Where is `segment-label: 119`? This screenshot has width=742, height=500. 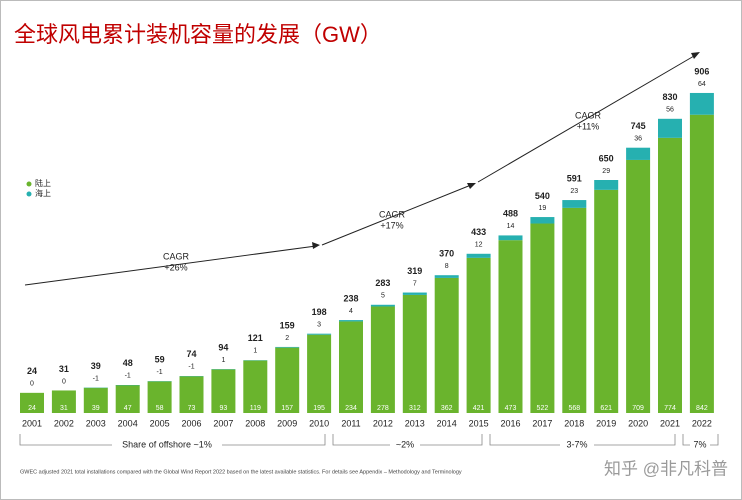 segment-label: 119 is located at coordinates (255, 408).